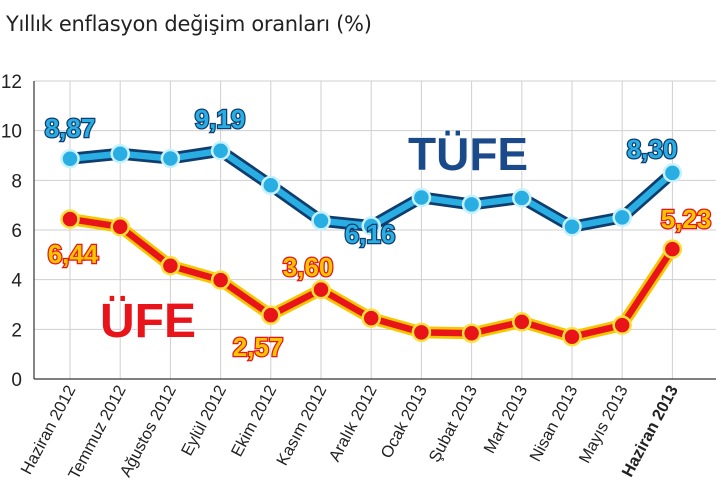 The height and width of the screenshot is (486, 716). I want to click on data-label: 6,16, so click(370, 234).